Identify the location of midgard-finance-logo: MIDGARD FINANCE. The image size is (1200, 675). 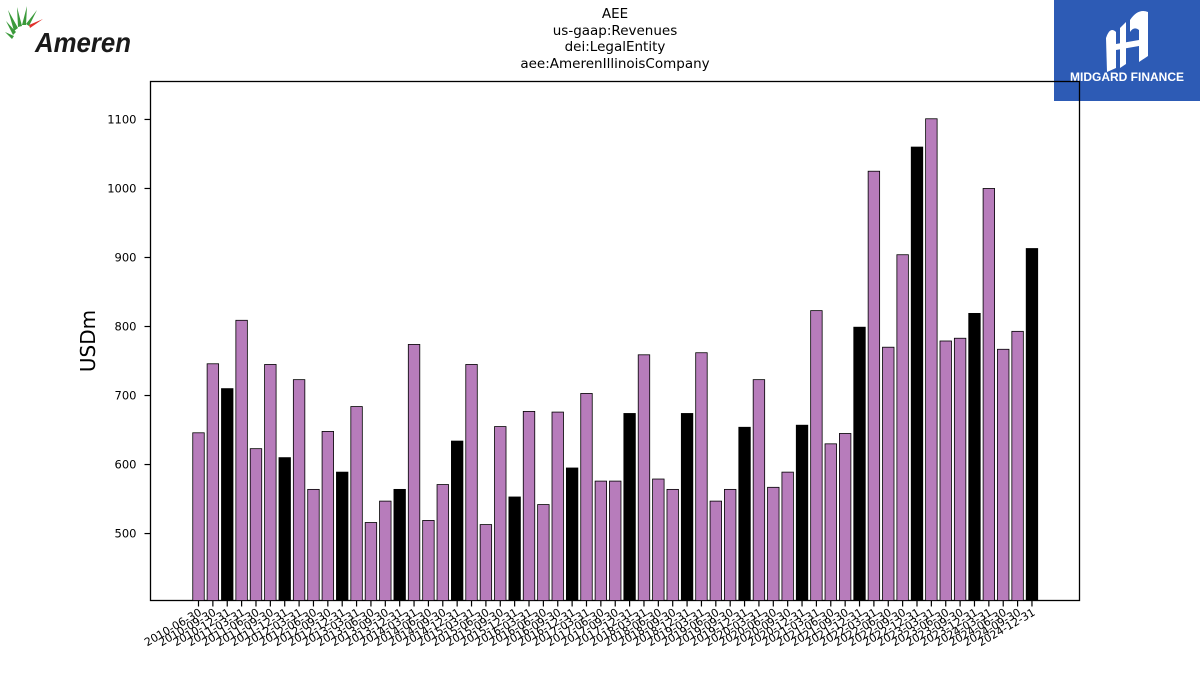
(1127, 50).